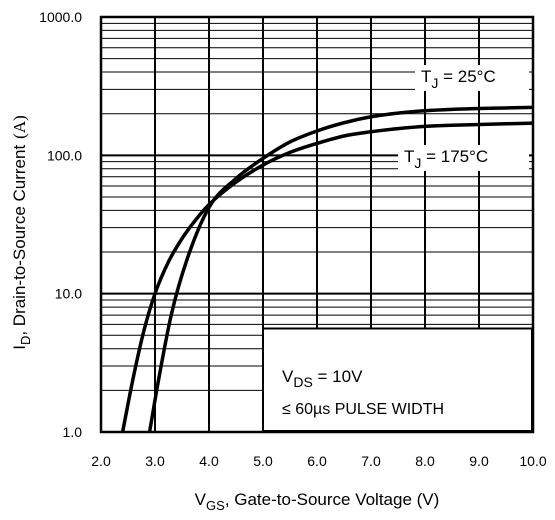  What do you see at coordinates (302, 382) in the screenshot?
I see `annotation-vds-subscript: DS` at bounding box center [302, 382].